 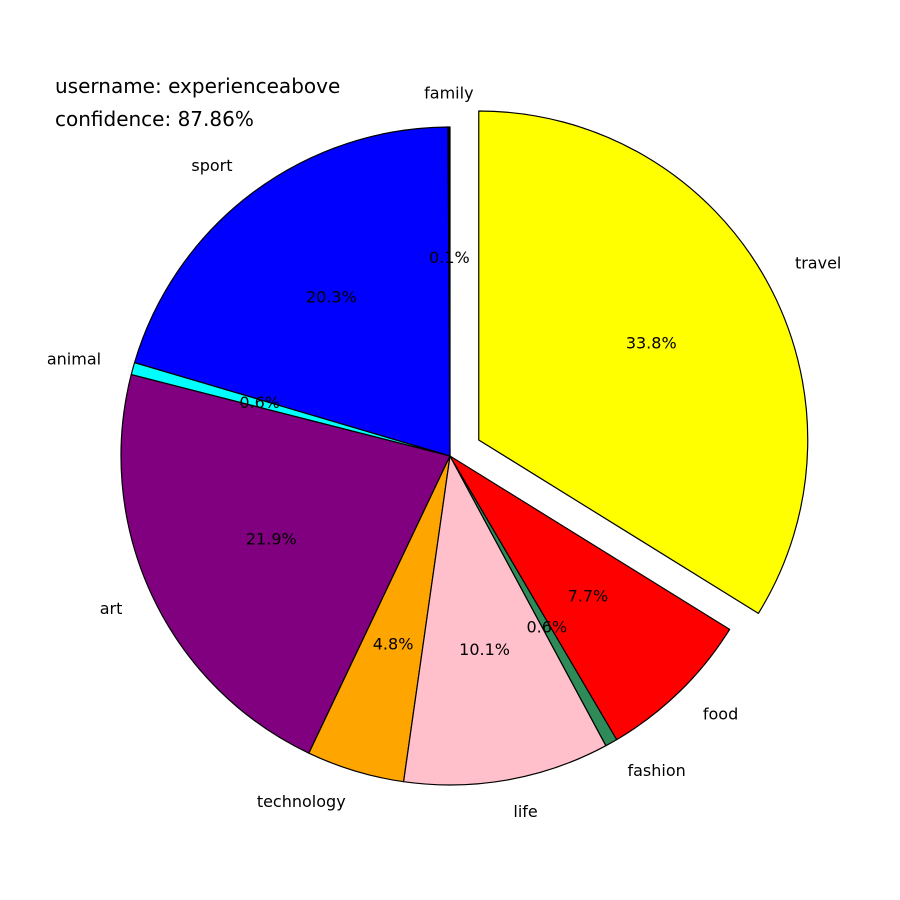 What do you see at coordinates (393, 644) in the screenshot?
I see `slice-pct-technology: 4.8%` at bounding box center [393, 644].